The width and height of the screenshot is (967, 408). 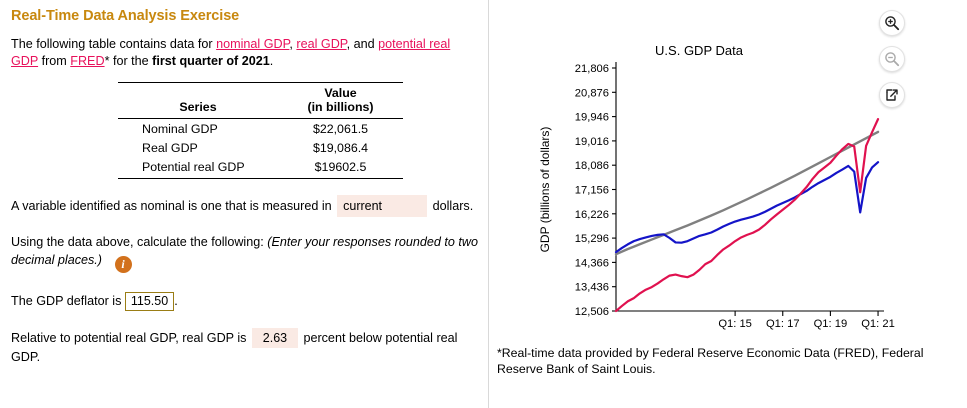 I want to click on link-real-gdp: real GDP, so click(x=321, y=44).